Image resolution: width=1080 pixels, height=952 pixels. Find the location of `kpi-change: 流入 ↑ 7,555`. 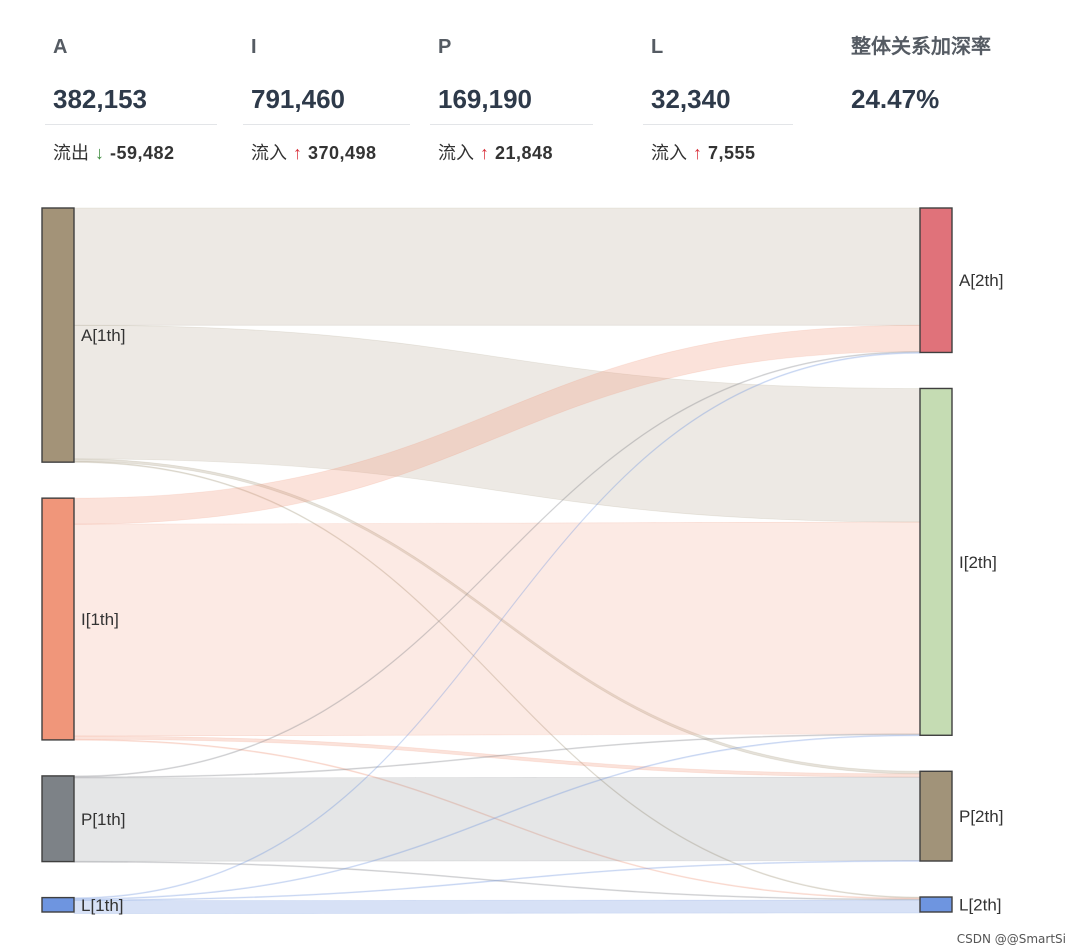

kpi-change: 流入 ↑ 7,555 is located at coordinates (718, 153).